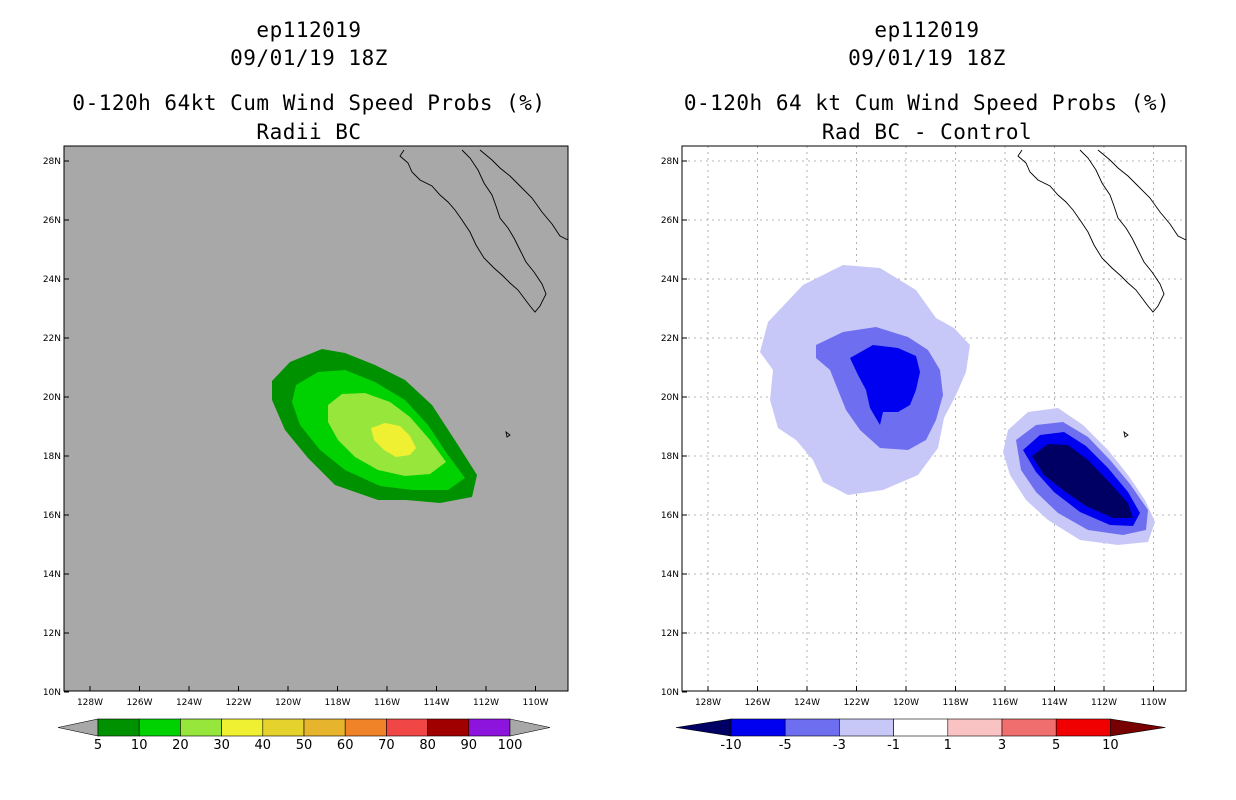 The width and height of the screenshot is (1236, 800). Describe the element at coordinates (469, 745) in the screenshot. I see `colorbar-label: 90` at that location.